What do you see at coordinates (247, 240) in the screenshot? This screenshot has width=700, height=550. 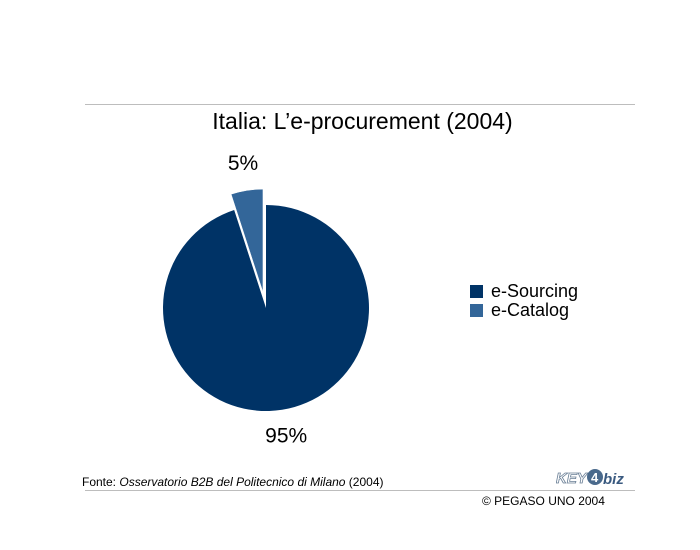 I see `pie-slice-e-catalog` at bounding box center [247, 240].